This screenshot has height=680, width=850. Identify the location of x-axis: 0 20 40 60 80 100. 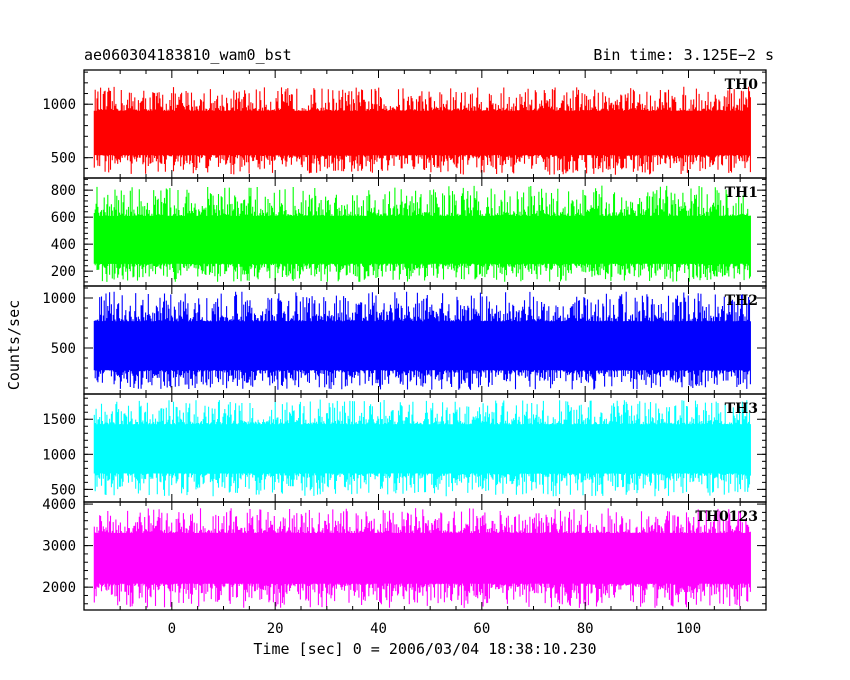
(435, 629).